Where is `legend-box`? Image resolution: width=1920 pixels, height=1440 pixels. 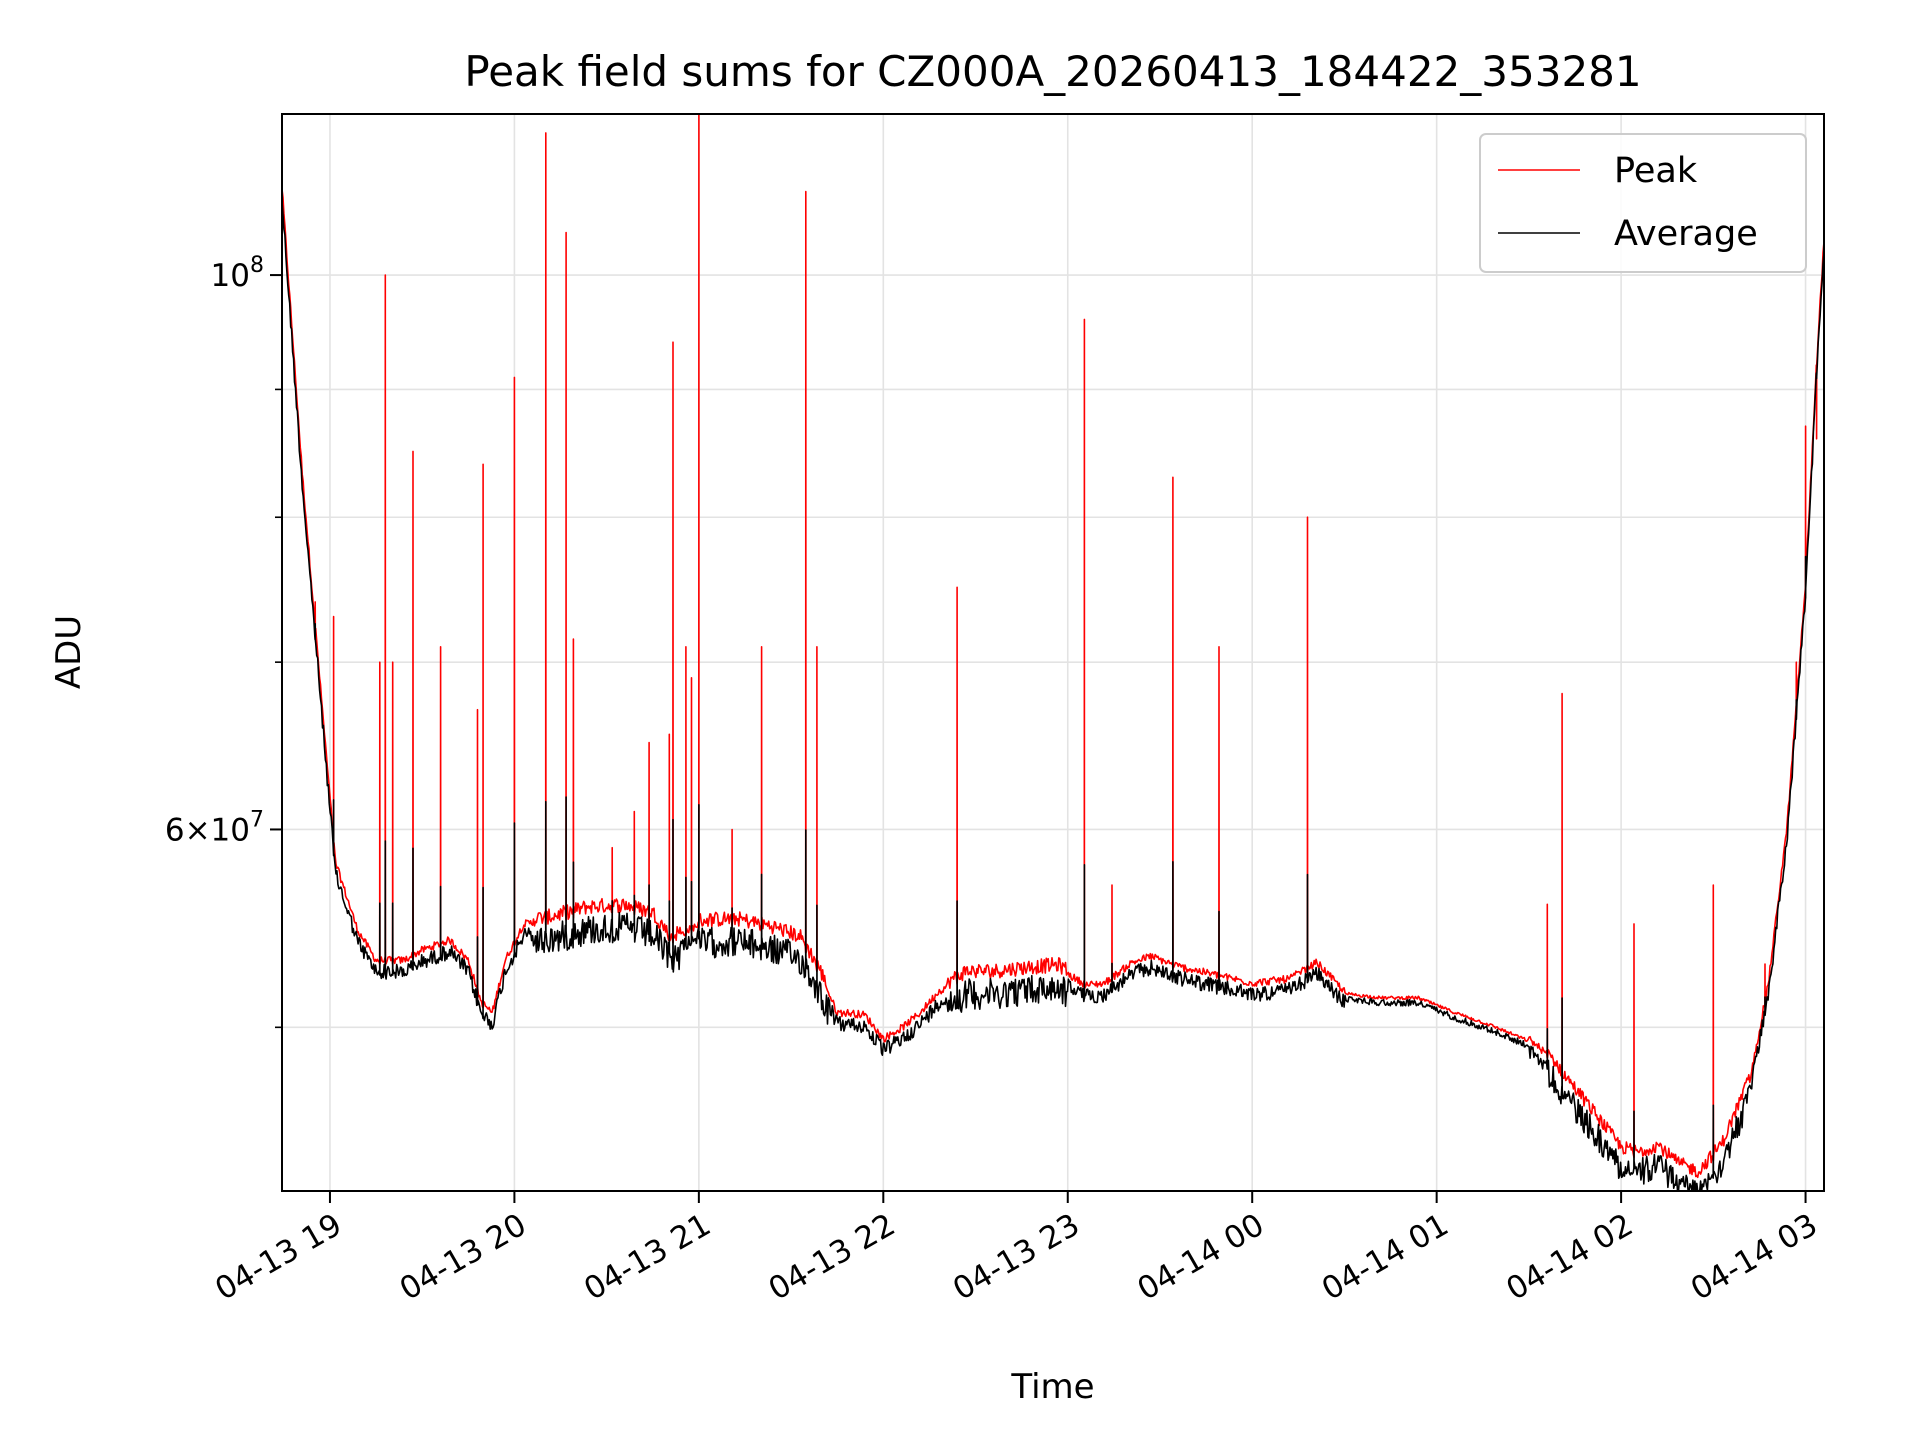 legend-box is located at coordinates (1643, 203).